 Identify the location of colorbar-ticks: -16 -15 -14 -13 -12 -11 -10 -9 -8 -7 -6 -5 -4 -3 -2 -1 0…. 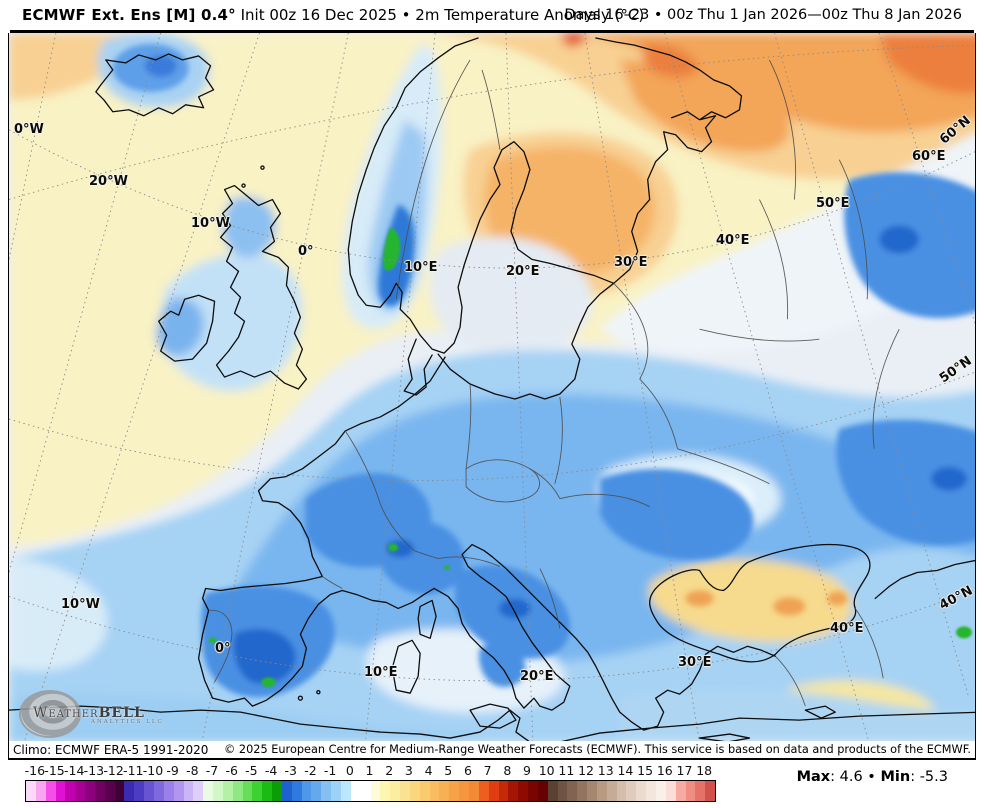
(369, 770).